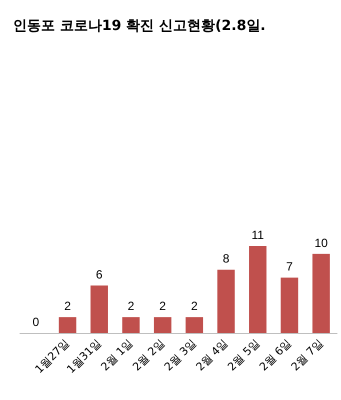  I want to click on data-label: 6, so click(99, 275).